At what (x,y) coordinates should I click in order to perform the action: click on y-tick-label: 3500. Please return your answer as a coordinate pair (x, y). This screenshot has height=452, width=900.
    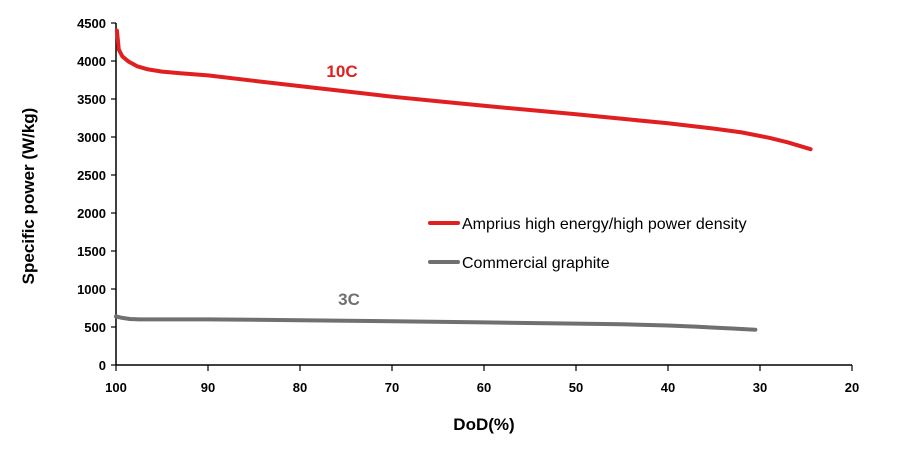
    Looking at the image, I should click on (91, 99).